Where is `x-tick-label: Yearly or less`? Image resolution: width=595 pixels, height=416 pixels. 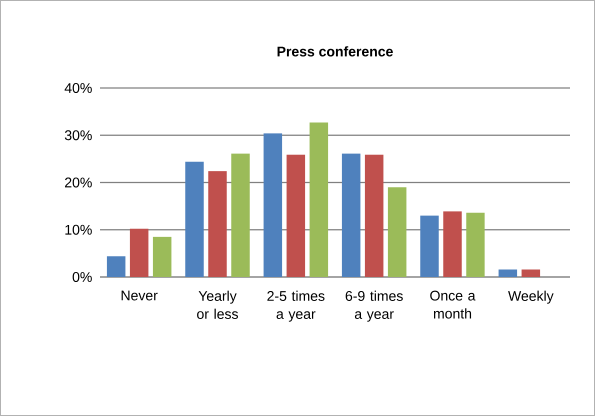
x-tick-label: Yearly or less is located at coordinates (217, 304).